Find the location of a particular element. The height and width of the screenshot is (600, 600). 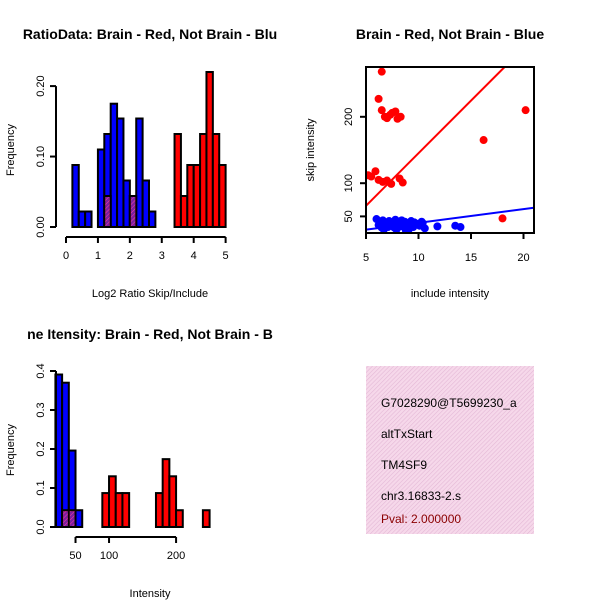

x-tick-label: 4 is located at coordinates (194, 256).